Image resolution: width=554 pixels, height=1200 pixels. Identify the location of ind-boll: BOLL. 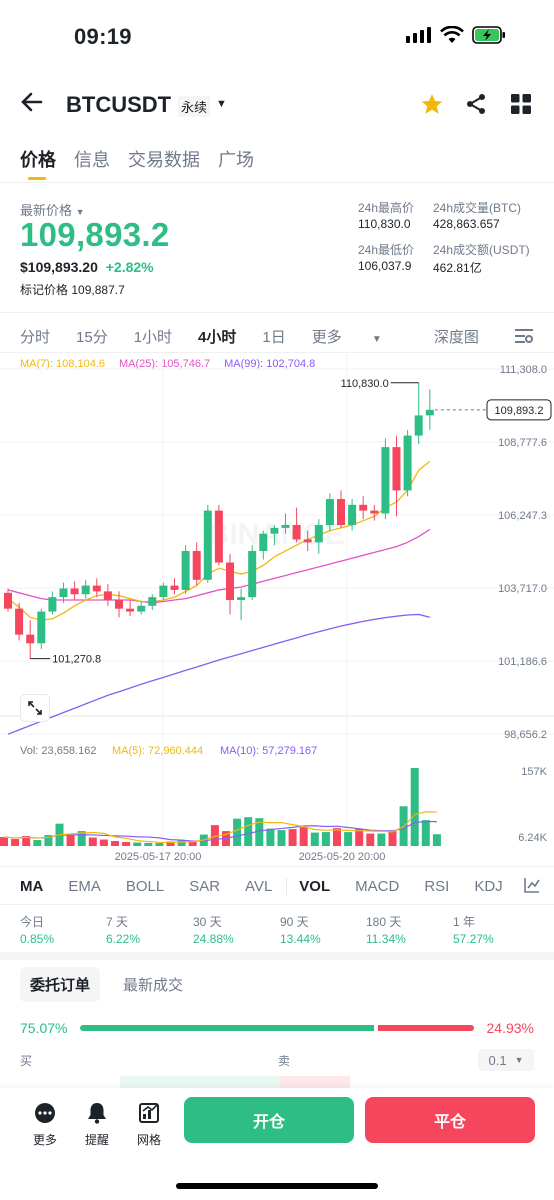
(145, 886).